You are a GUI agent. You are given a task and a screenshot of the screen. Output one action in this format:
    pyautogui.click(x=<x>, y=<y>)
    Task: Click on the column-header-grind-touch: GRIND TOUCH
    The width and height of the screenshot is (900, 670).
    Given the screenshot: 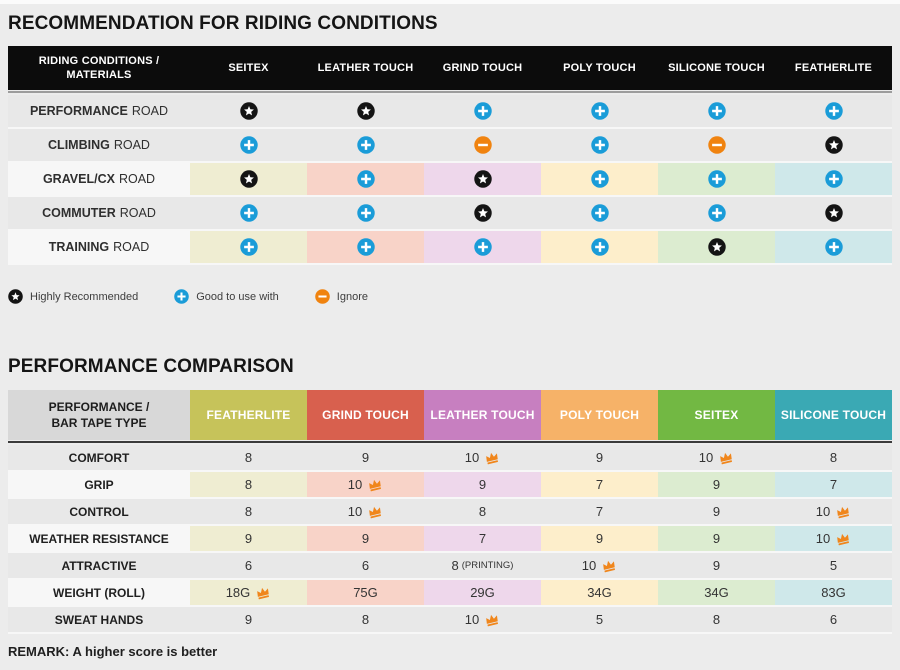 What is the action you would take?
    pyautogui.click(x=482, y=67)
    